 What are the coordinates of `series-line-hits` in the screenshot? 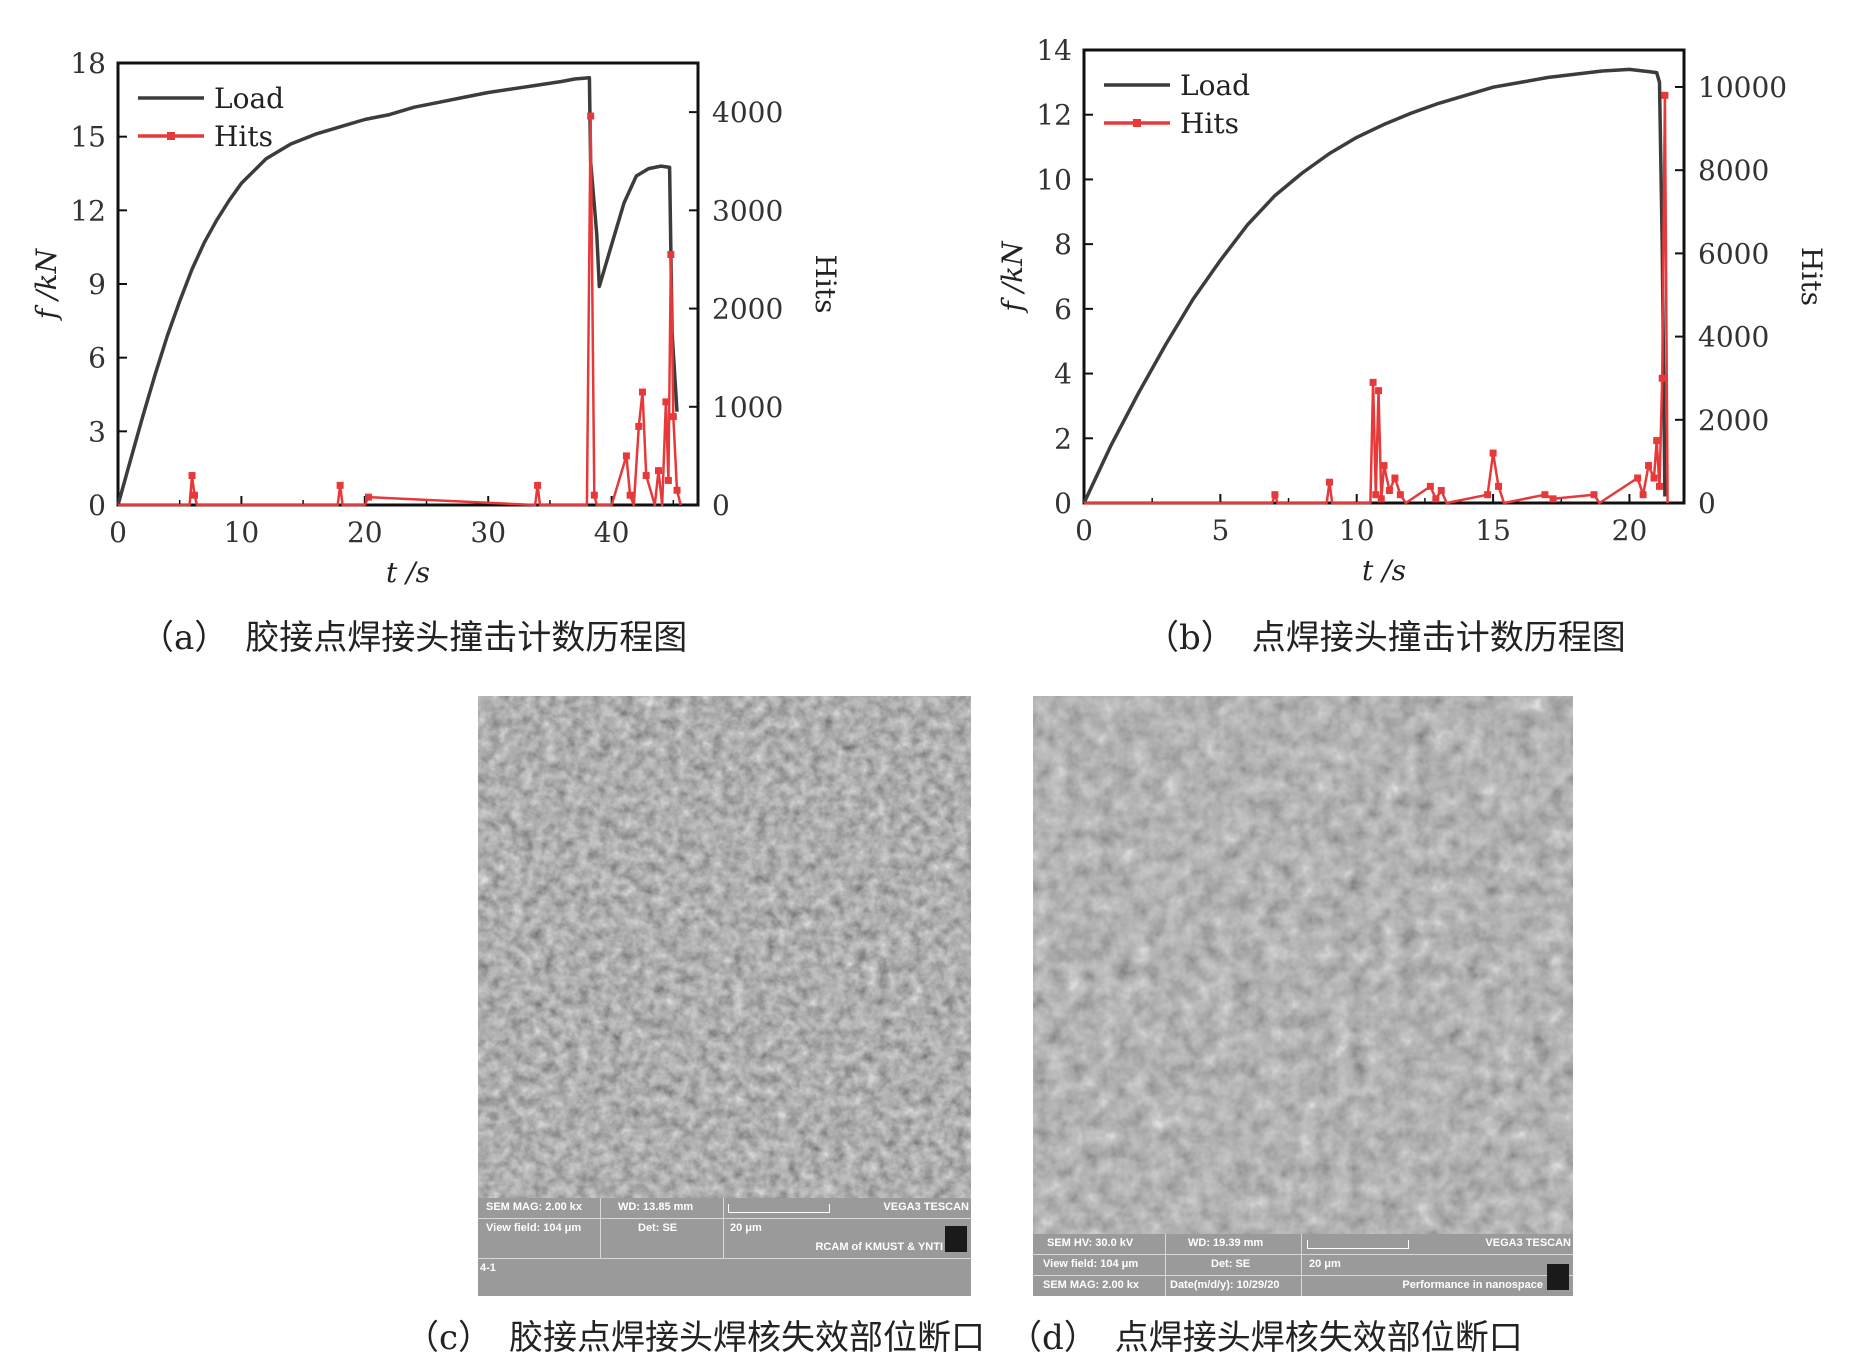 It's located at (1376, 299).